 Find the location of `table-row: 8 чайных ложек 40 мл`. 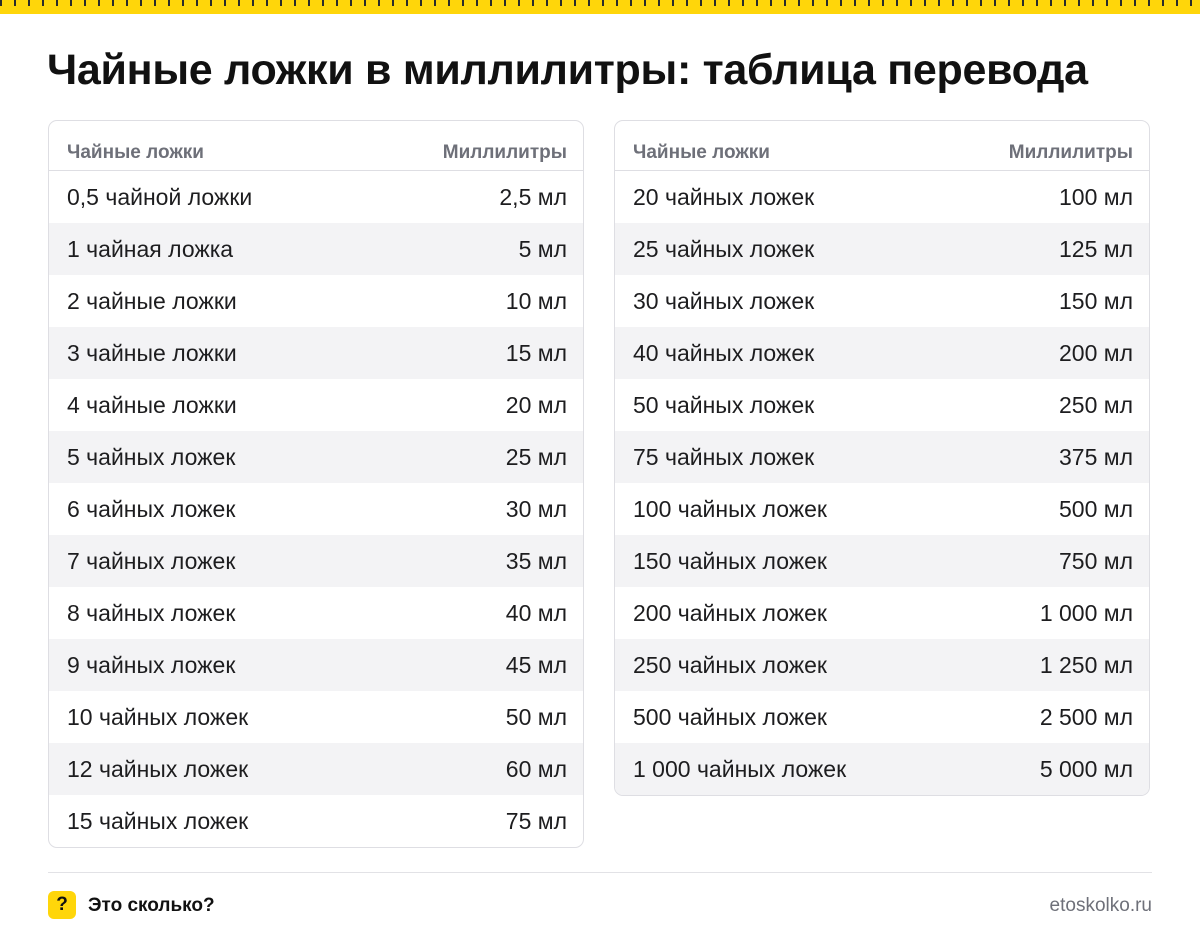

table-row: 8 чайных ложек 40 мл is located at coordinates (316, 613).